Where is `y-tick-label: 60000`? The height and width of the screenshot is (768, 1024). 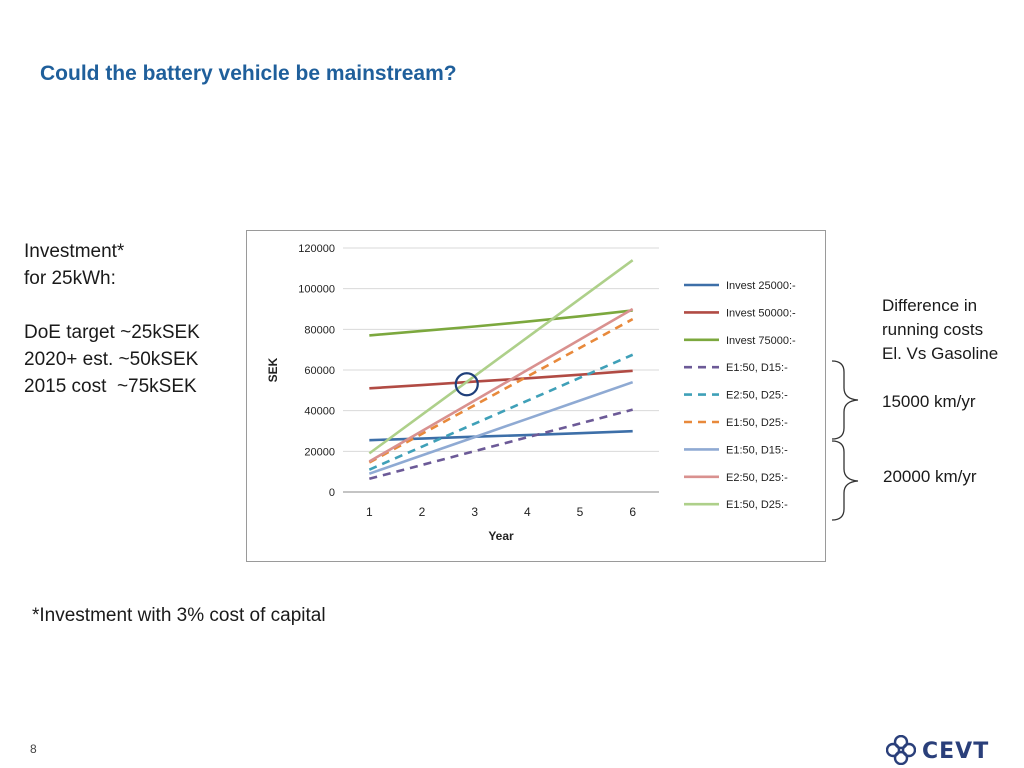 y-tick-label: 60000 is located at coordinates (319, 371).